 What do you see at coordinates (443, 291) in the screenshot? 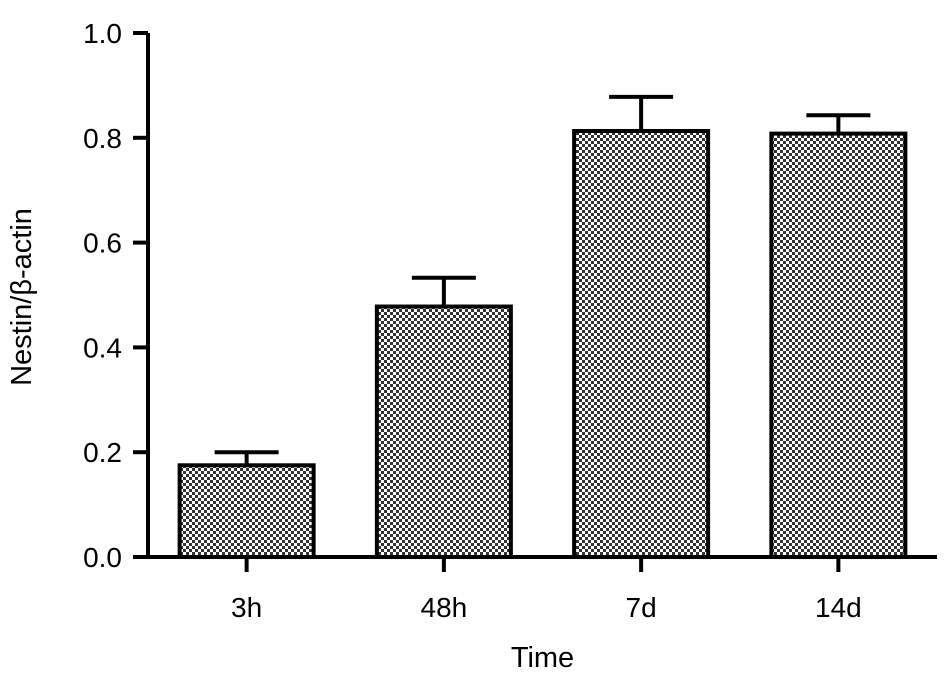
I see `error-bar-48h` at bounding box center [443, 291].